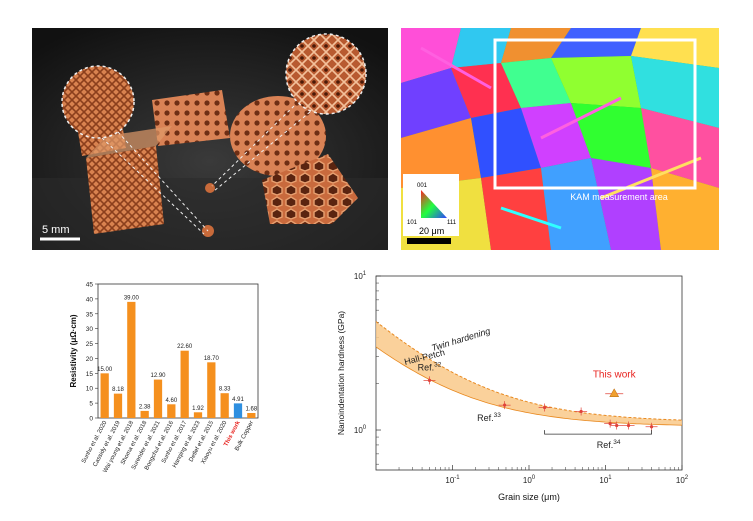 This screenshot has width=753, height=521. What do you see at coordinates (73, 350) in the screenshot?
I see `y-axis-label: Resistivity (μΩ·cm)` at bounding box center [73, 350].